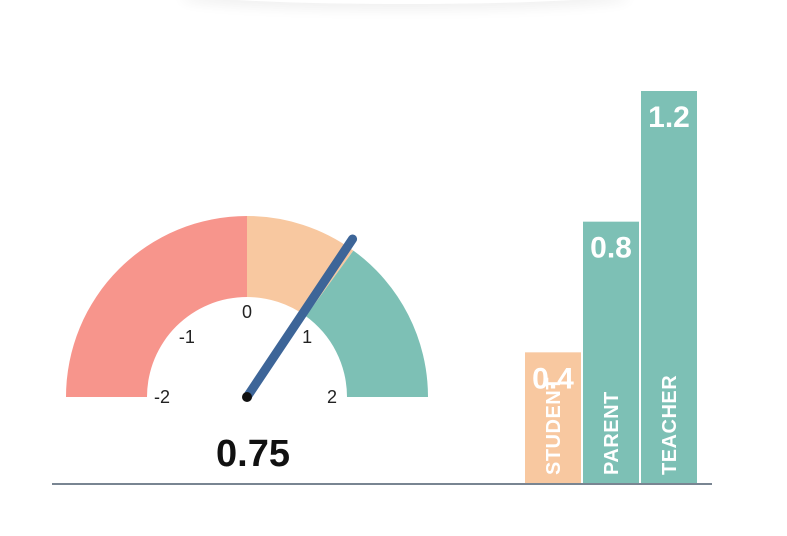  Describe the element at coordinates (247, 397) in the screenshot. I see `gauge-pivot` at that location.